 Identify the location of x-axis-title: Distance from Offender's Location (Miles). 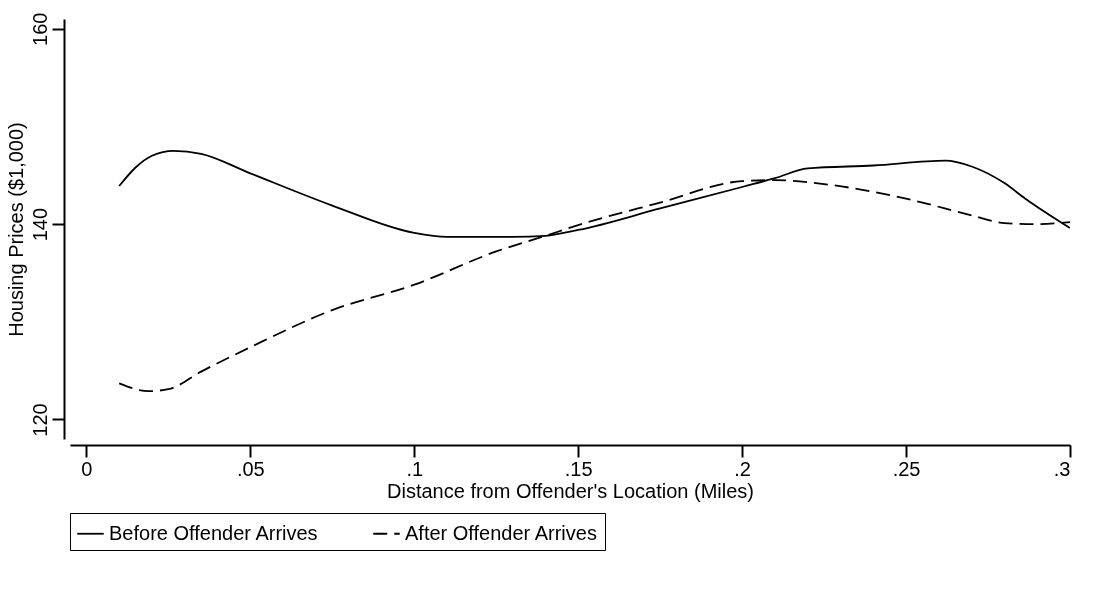
(570, 490).